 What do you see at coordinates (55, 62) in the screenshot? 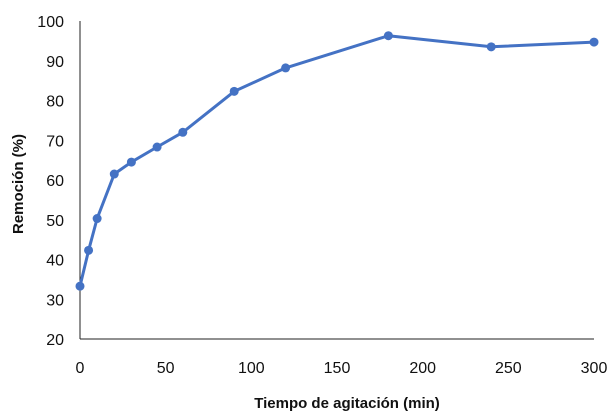
I see `y-tick-label: 90` at bounding box center [55, 62].